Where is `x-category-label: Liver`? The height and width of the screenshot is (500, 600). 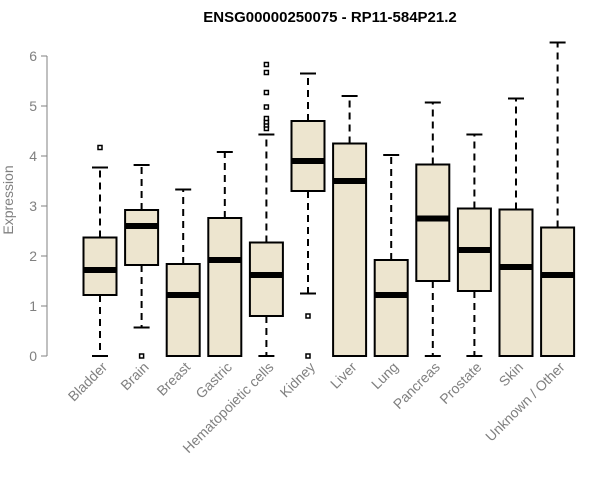
x-category-label: Liver is located at coordinates (343, 375).